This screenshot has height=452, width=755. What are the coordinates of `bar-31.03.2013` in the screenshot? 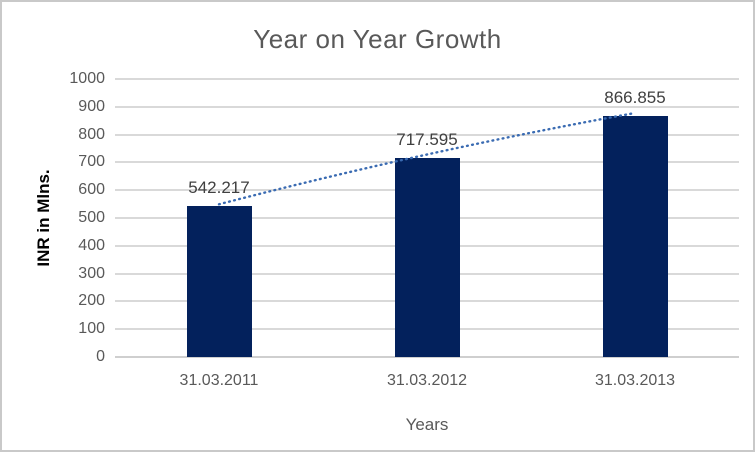 It's located at (635, 236).